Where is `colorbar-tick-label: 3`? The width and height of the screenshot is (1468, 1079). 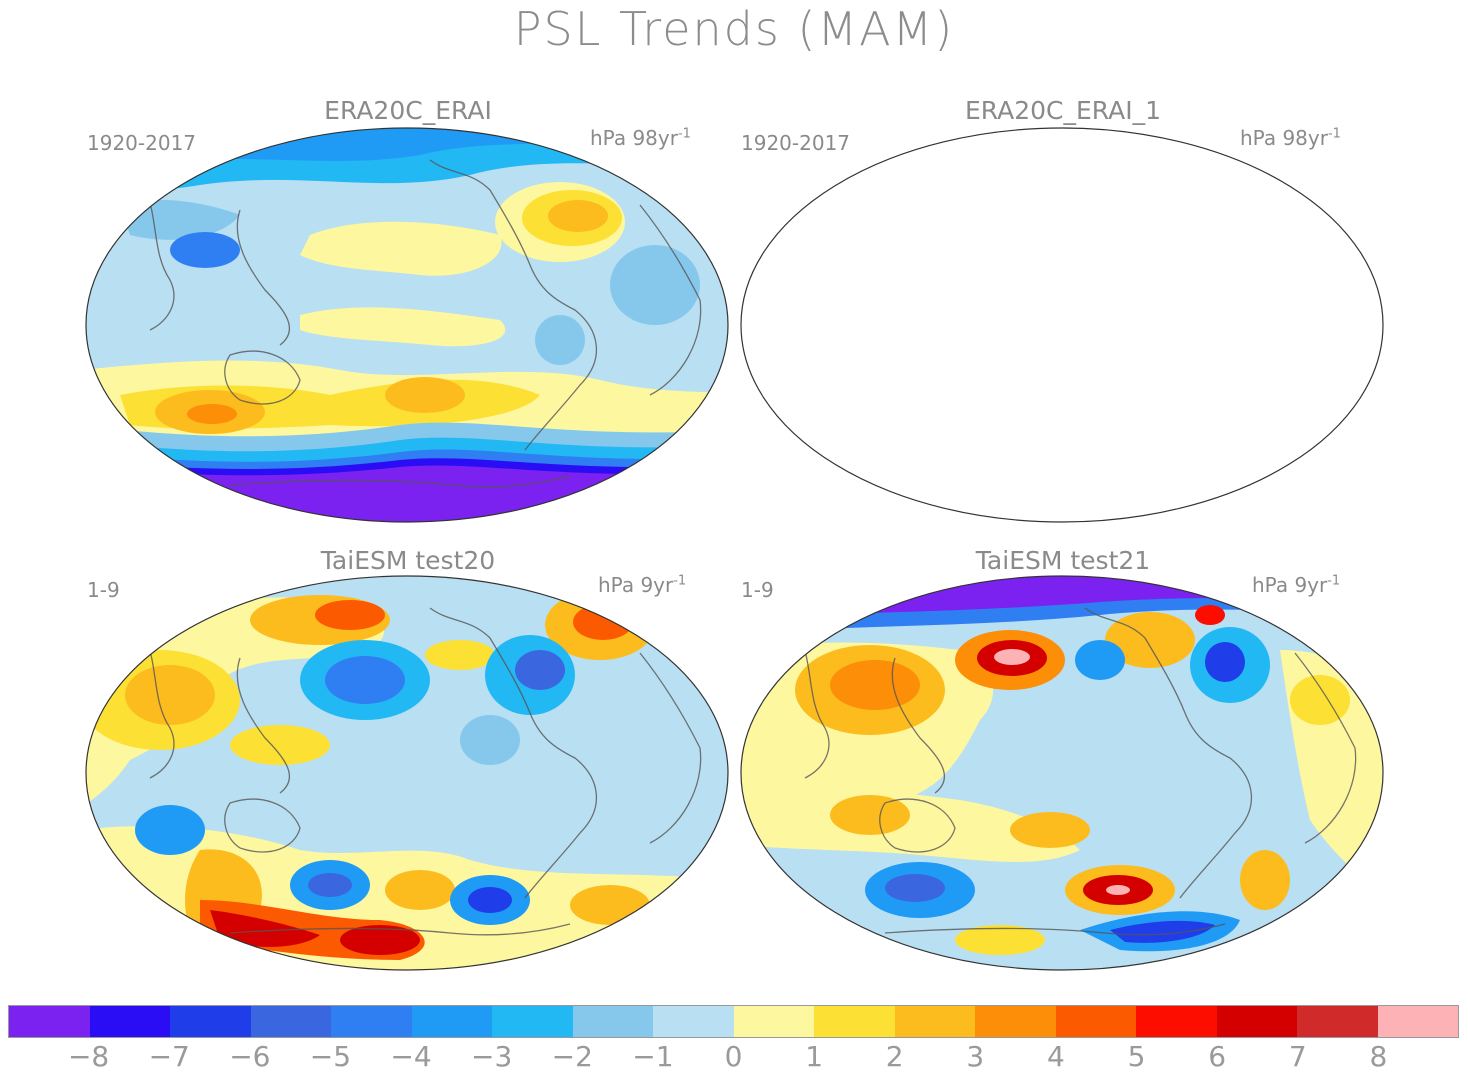
colorbar-tick-label: 3 is located at coordinates (975, 1056).